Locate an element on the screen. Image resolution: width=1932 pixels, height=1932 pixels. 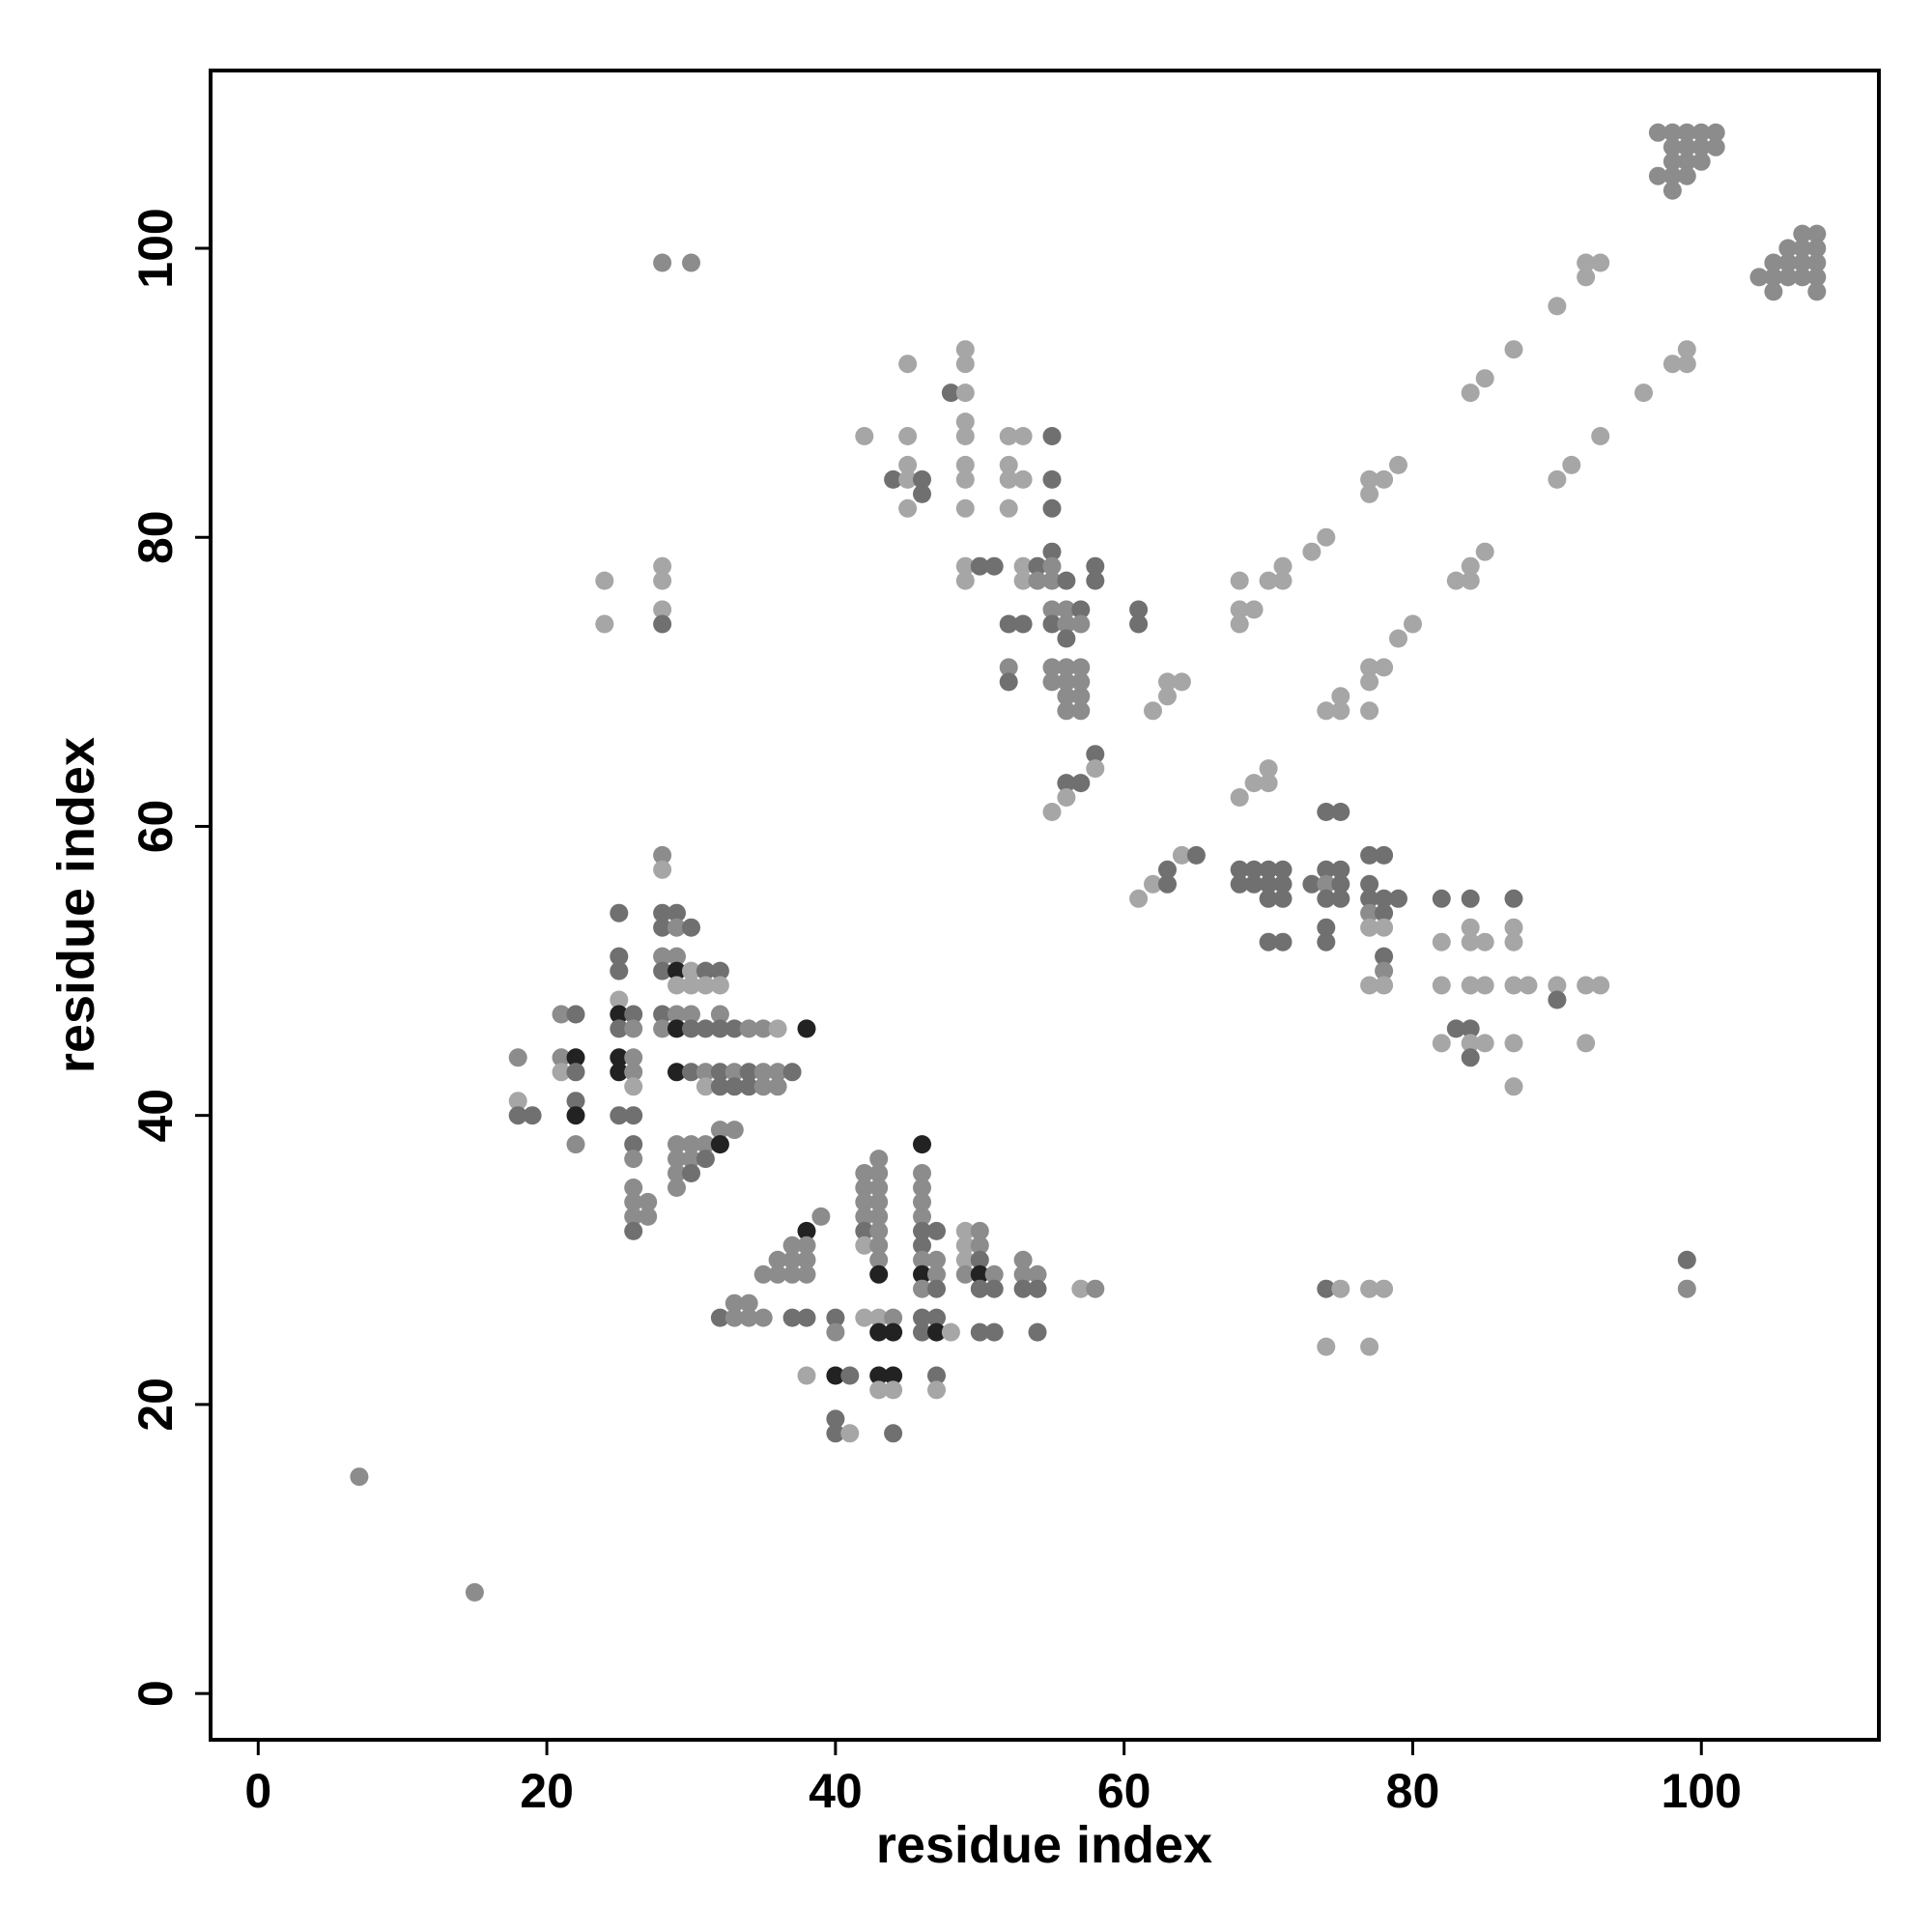
x-tick-label: 20 is located at coordinates (547, 1791).